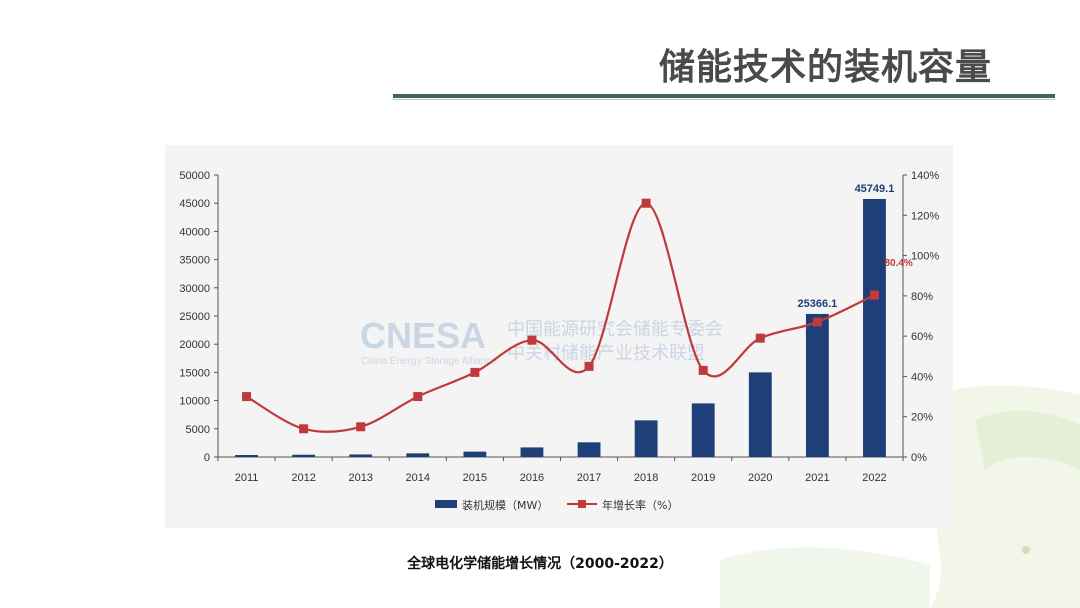 This screenshot has height=608, width=1080. Describe the element at coordinates (606, 353) in the screenshot. I see `watermark-org-cn-2: 中关村储能产业技术联盟` at that location.